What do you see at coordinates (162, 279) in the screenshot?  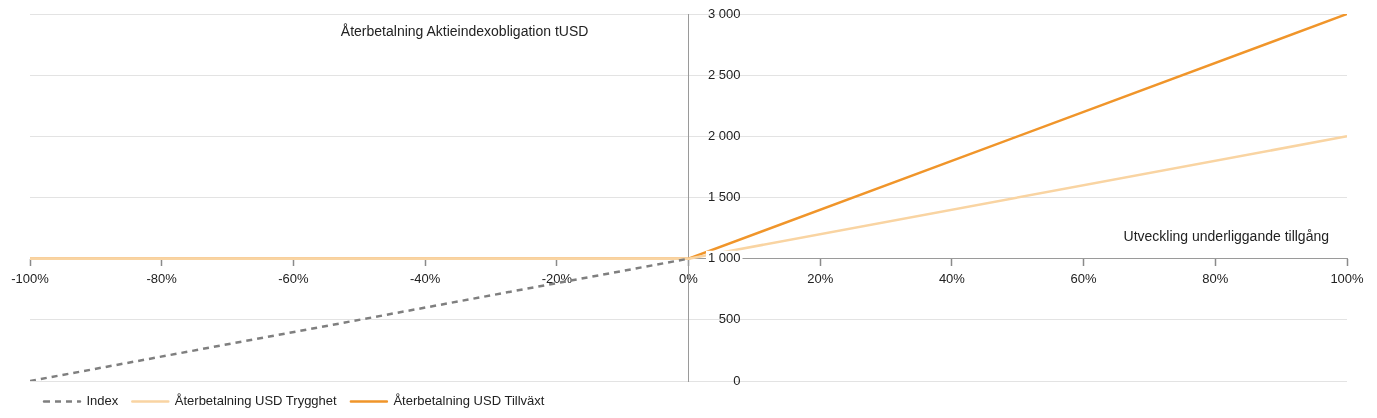 I see `x-tick-label: -80%` at bounding box center [162, 279].